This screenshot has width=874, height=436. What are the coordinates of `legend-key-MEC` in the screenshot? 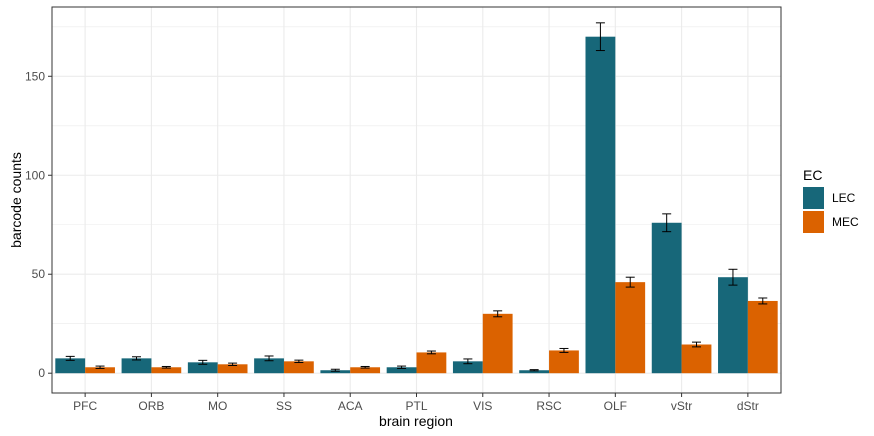 It's located at (813, 222).